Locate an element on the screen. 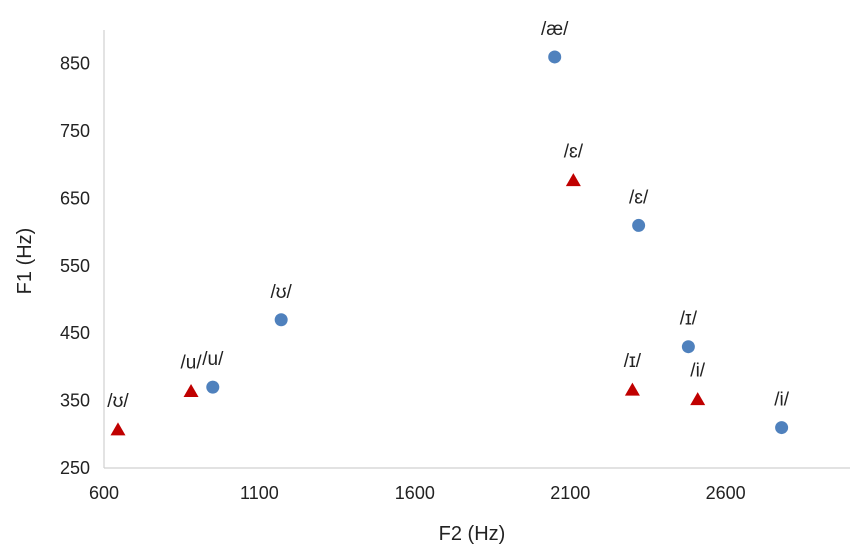  x-tick-label: 1600 is located at coordinates (415, 493).